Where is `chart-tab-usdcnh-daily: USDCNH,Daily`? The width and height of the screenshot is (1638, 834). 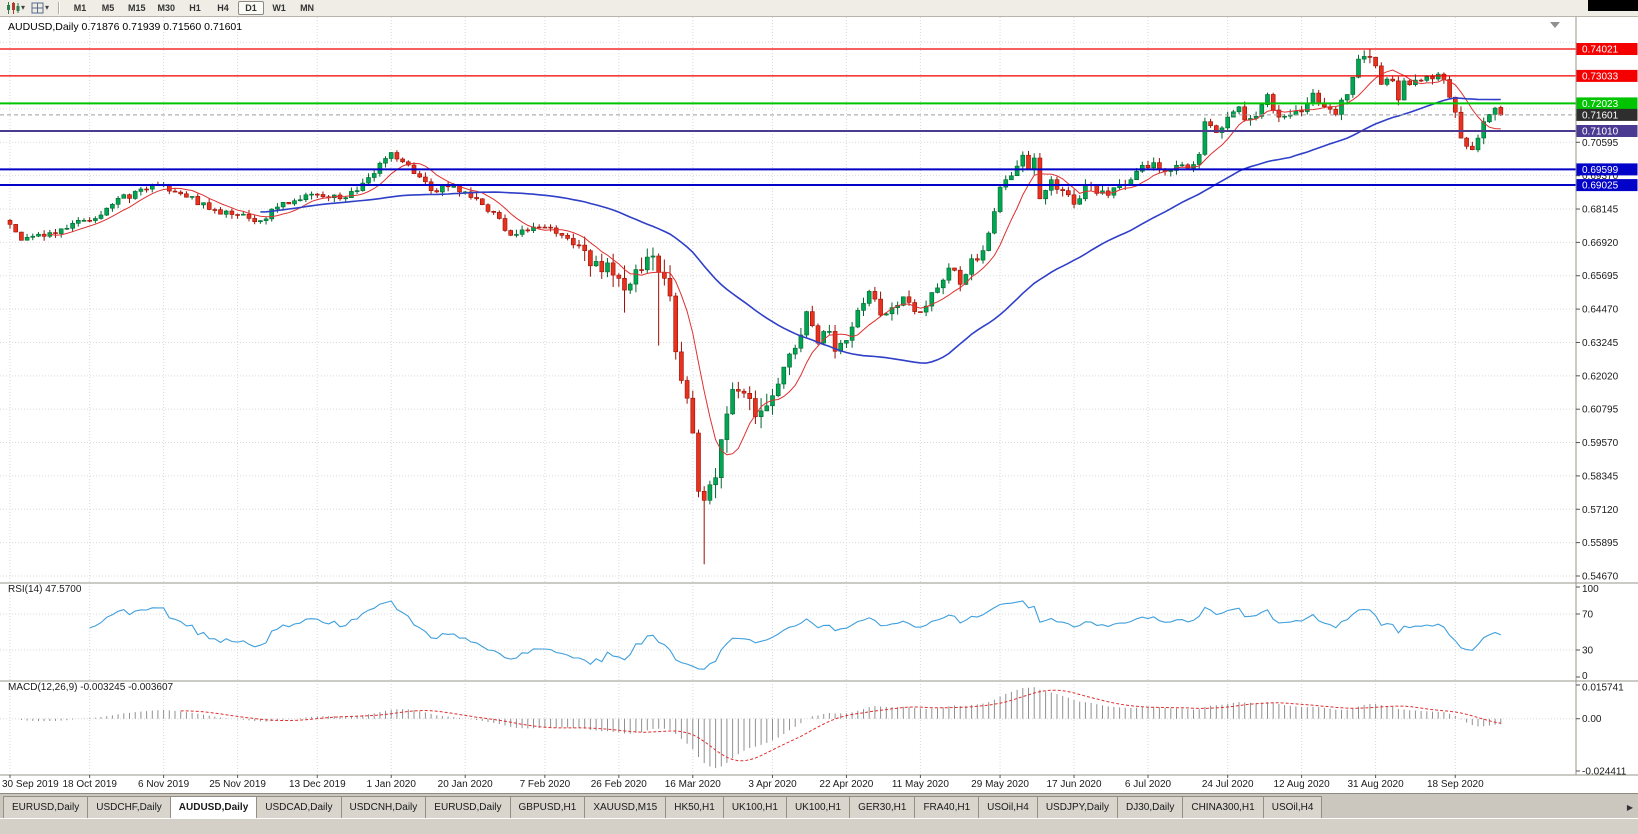 chart-tab-usdcnh-daily: USDCNH,Daily is located at coordinates (383, 807).